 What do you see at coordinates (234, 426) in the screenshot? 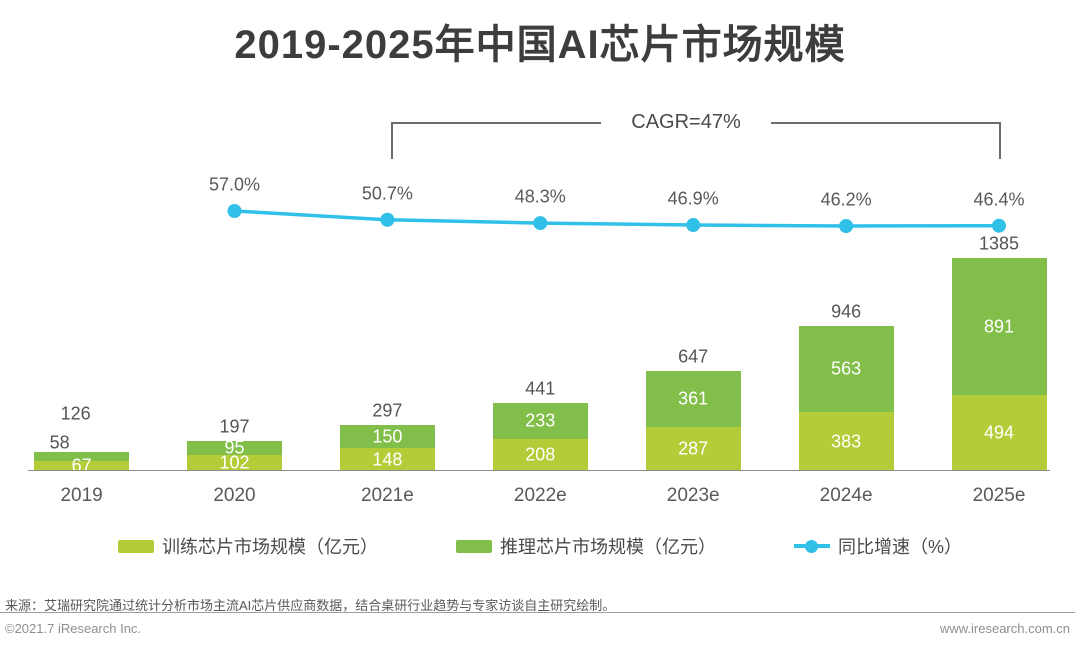
I see `total-value-label: 197` at bounding box center [234, 426].